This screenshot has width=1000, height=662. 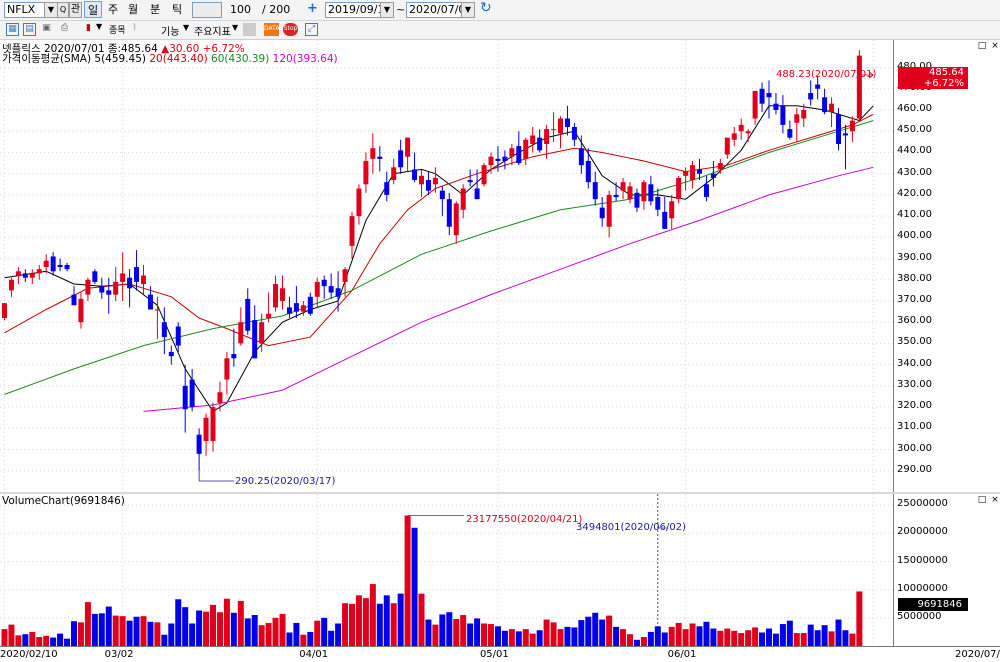 I want to click on data-icon: DATA, so click(x=271, y=29).